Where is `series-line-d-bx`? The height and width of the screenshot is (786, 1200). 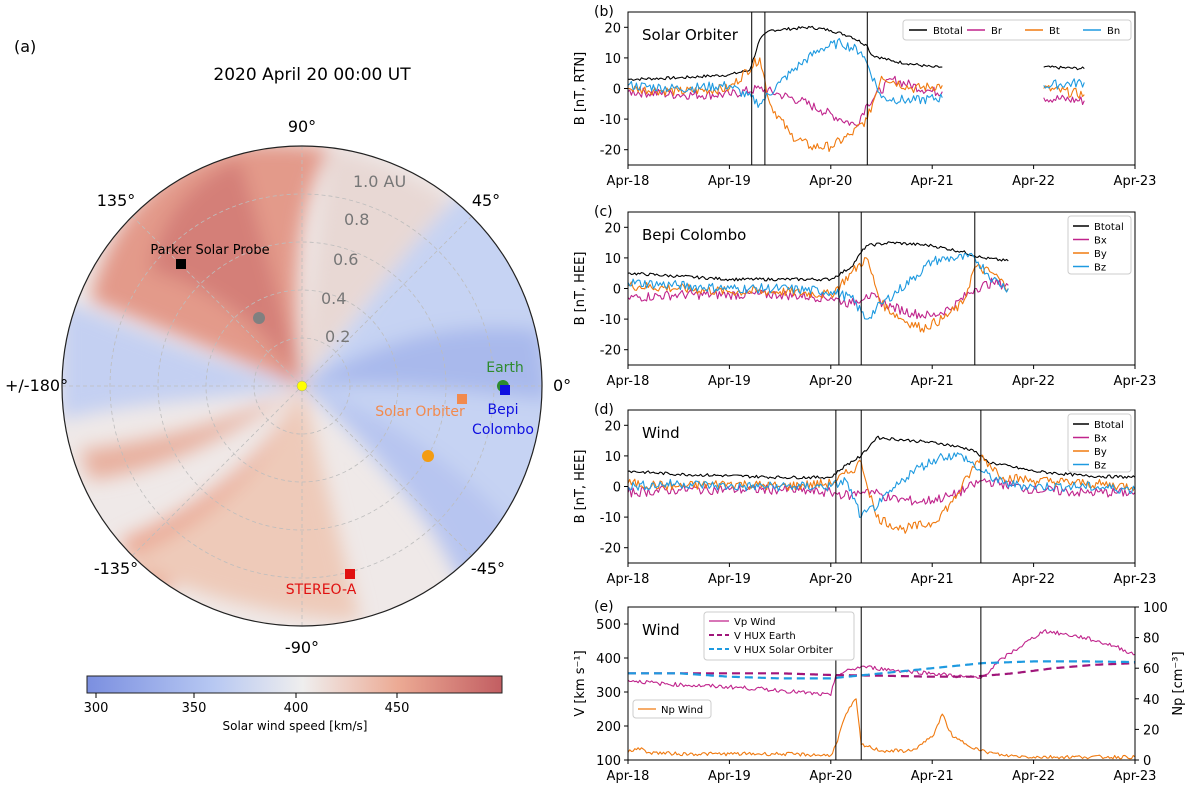
series-line-d-bx is located at coordinates (881, 491).